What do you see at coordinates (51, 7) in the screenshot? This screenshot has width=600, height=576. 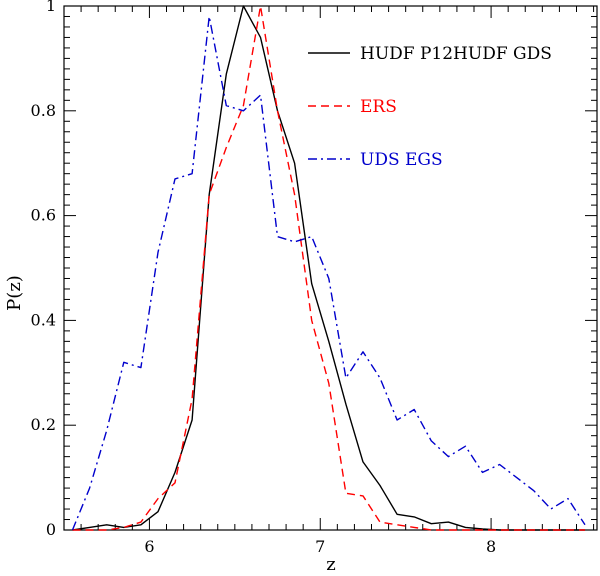 I see `y-tick-label: 1` at bounding box center [51, 7].